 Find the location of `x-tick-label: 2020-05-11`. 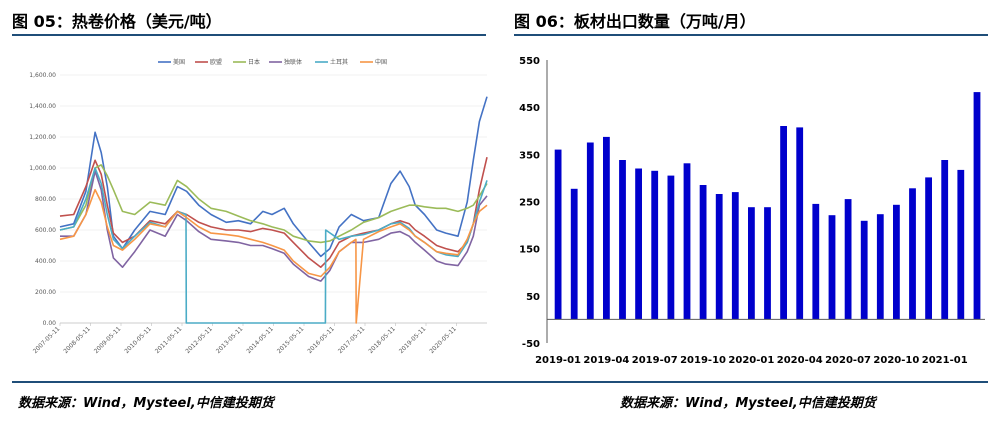

x-tick-label: 2020-05-11 is located at coordinates (443, 340).